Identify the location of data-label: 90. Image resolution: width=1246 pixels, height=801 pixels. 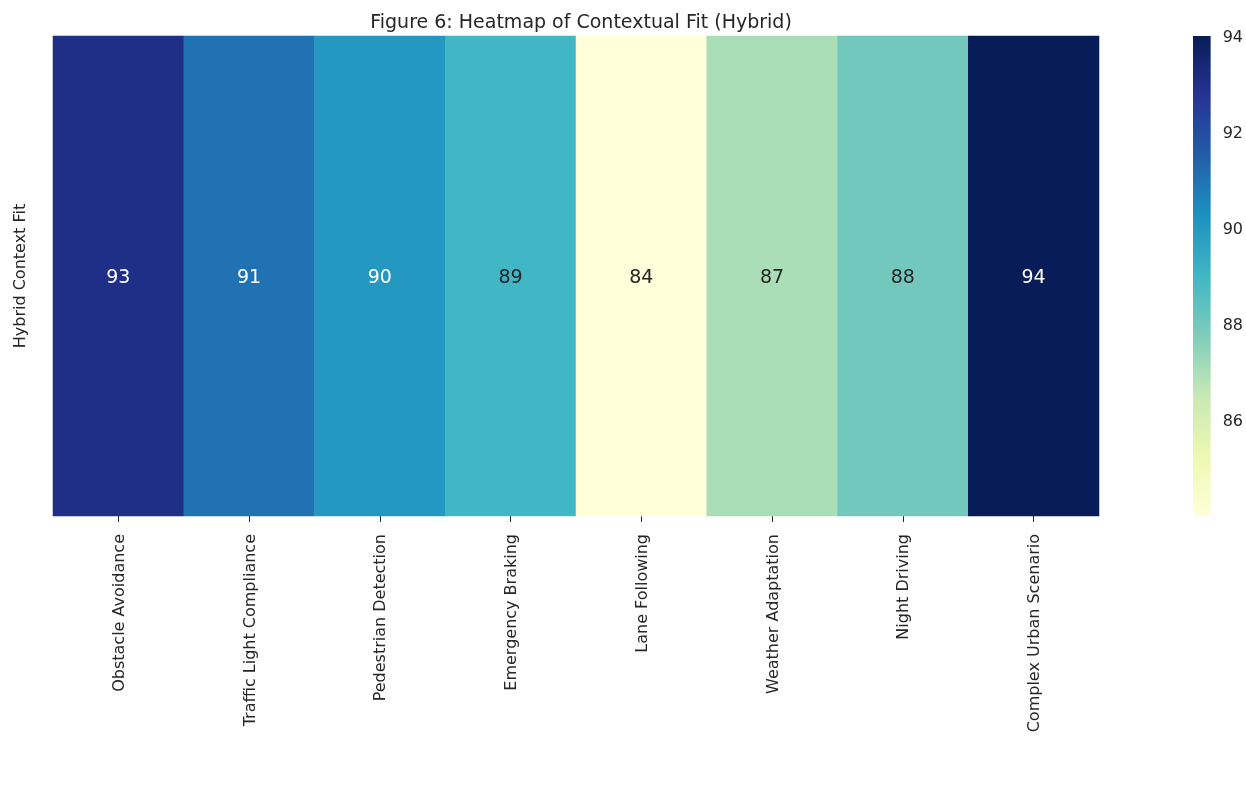
(379, 276).